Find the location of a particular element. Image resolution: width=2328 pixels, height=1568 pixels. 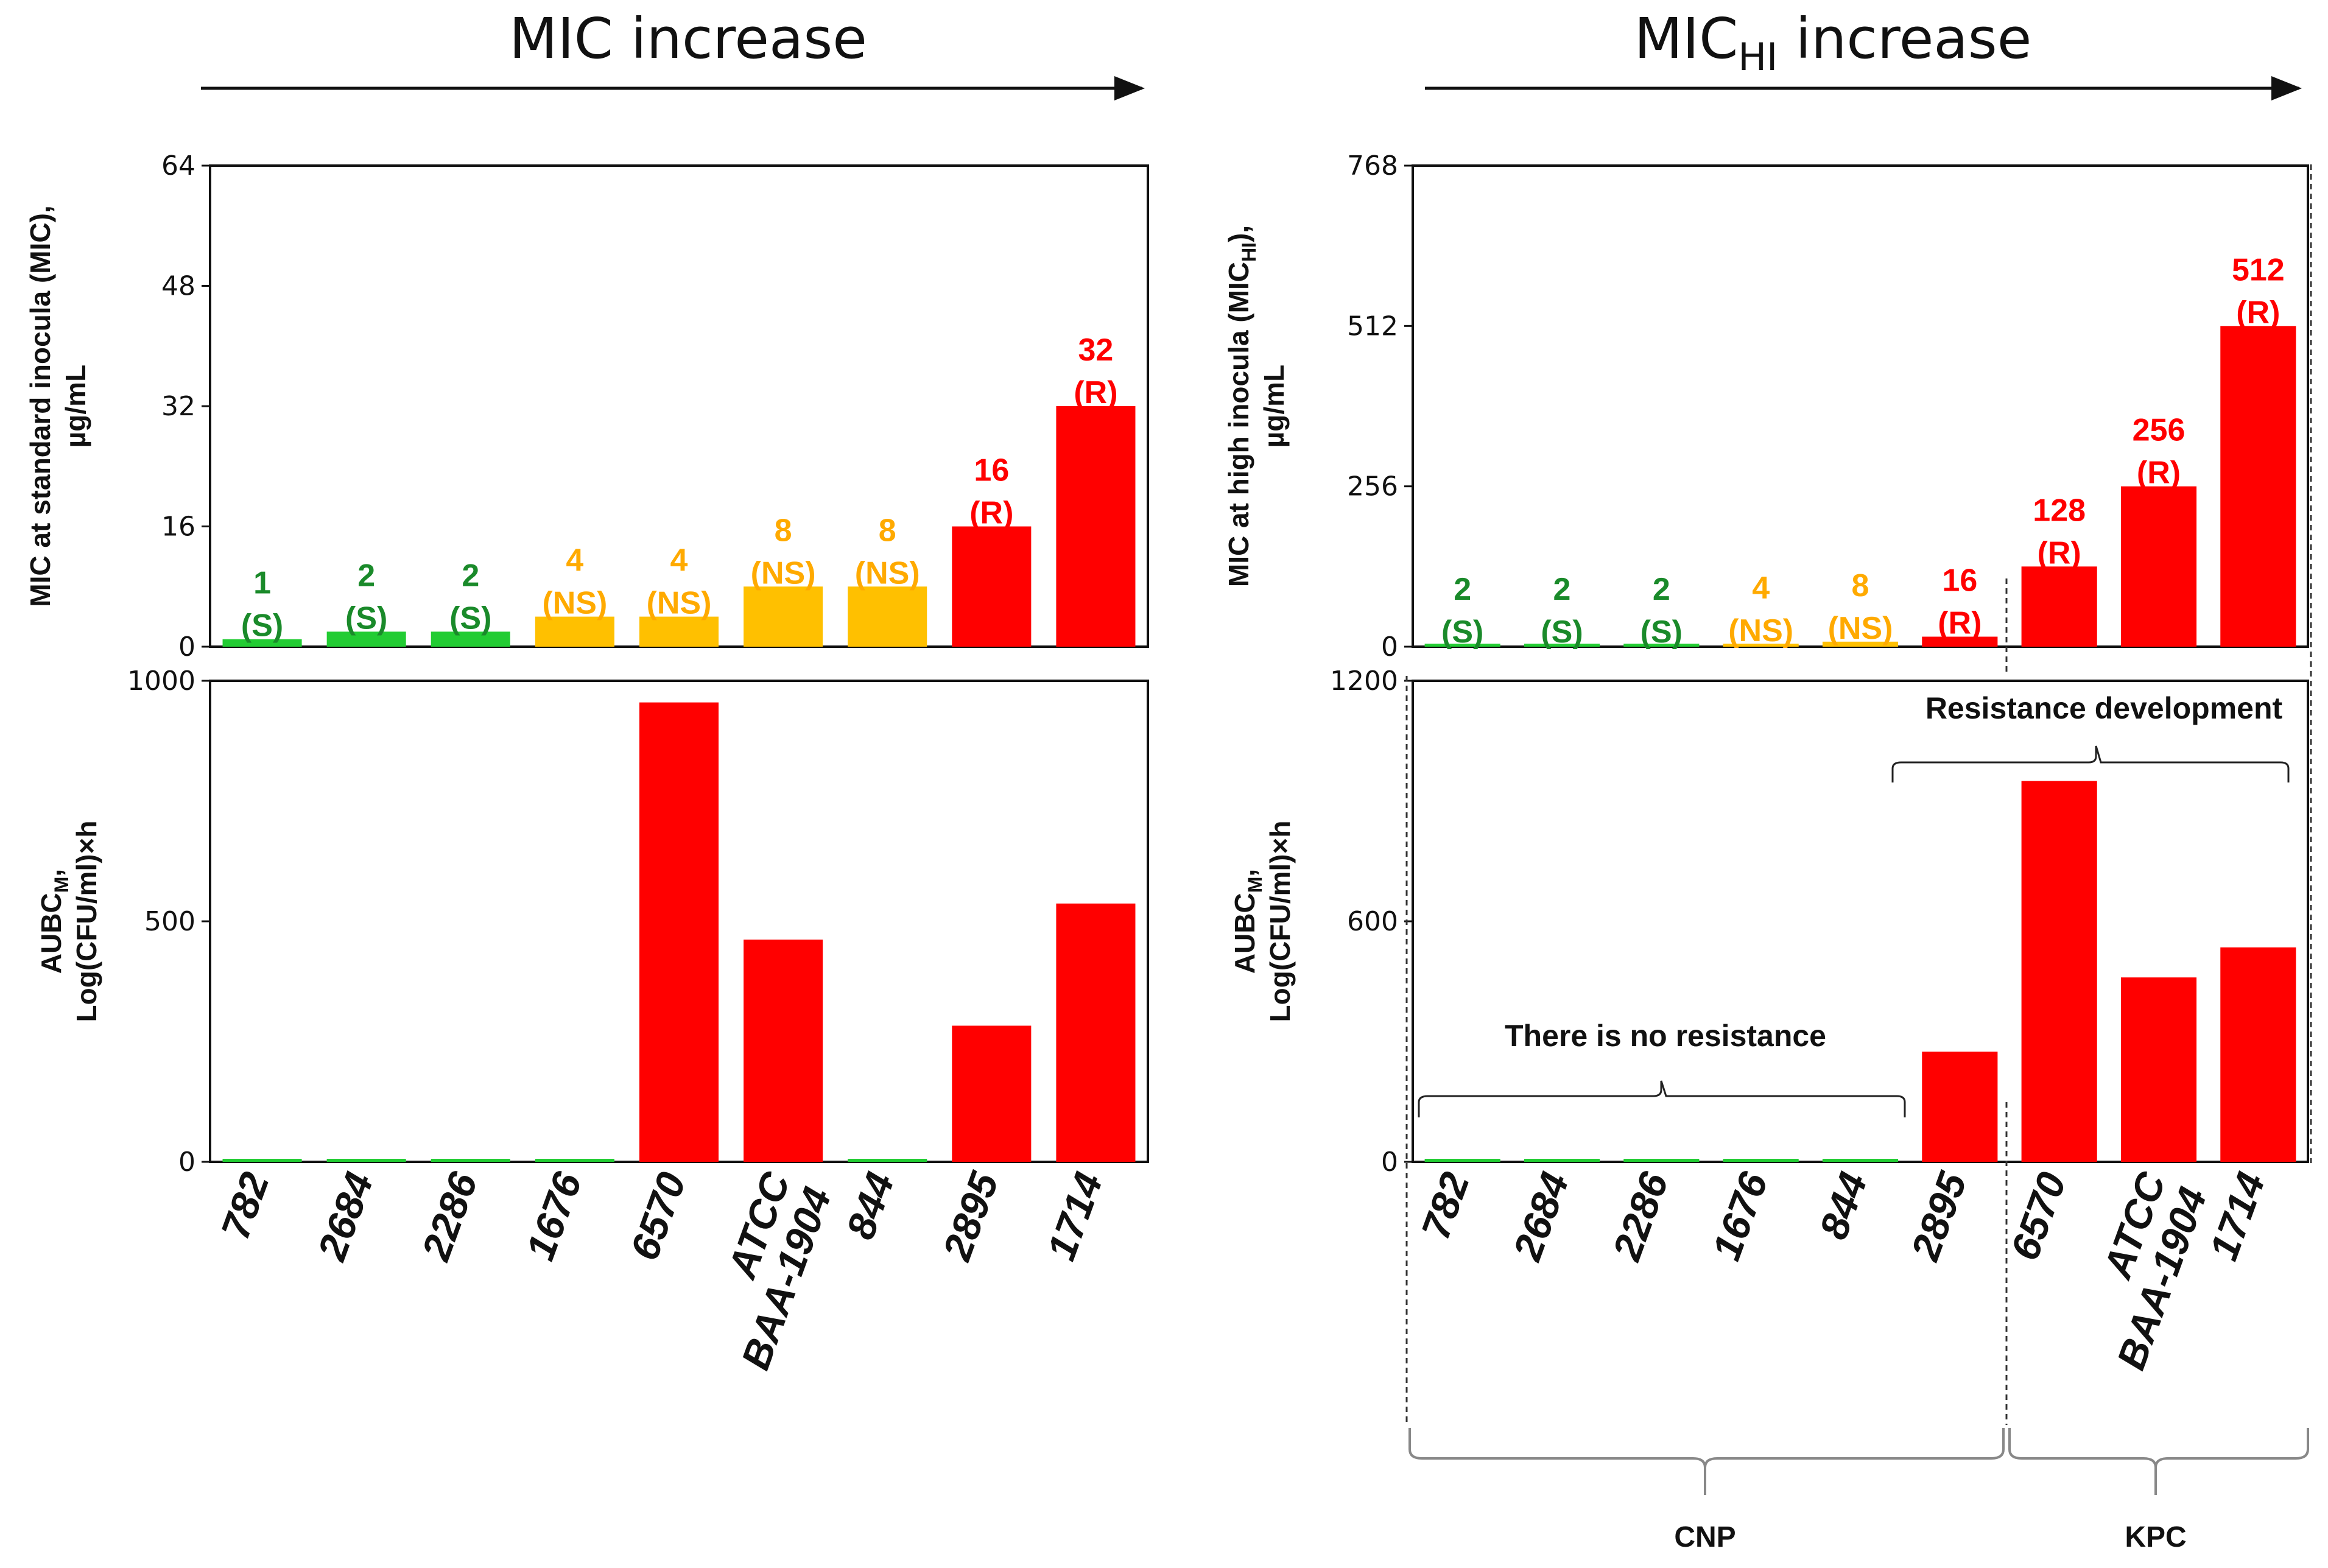

kpc-group-brace is located at coordinates (2158, 1462).